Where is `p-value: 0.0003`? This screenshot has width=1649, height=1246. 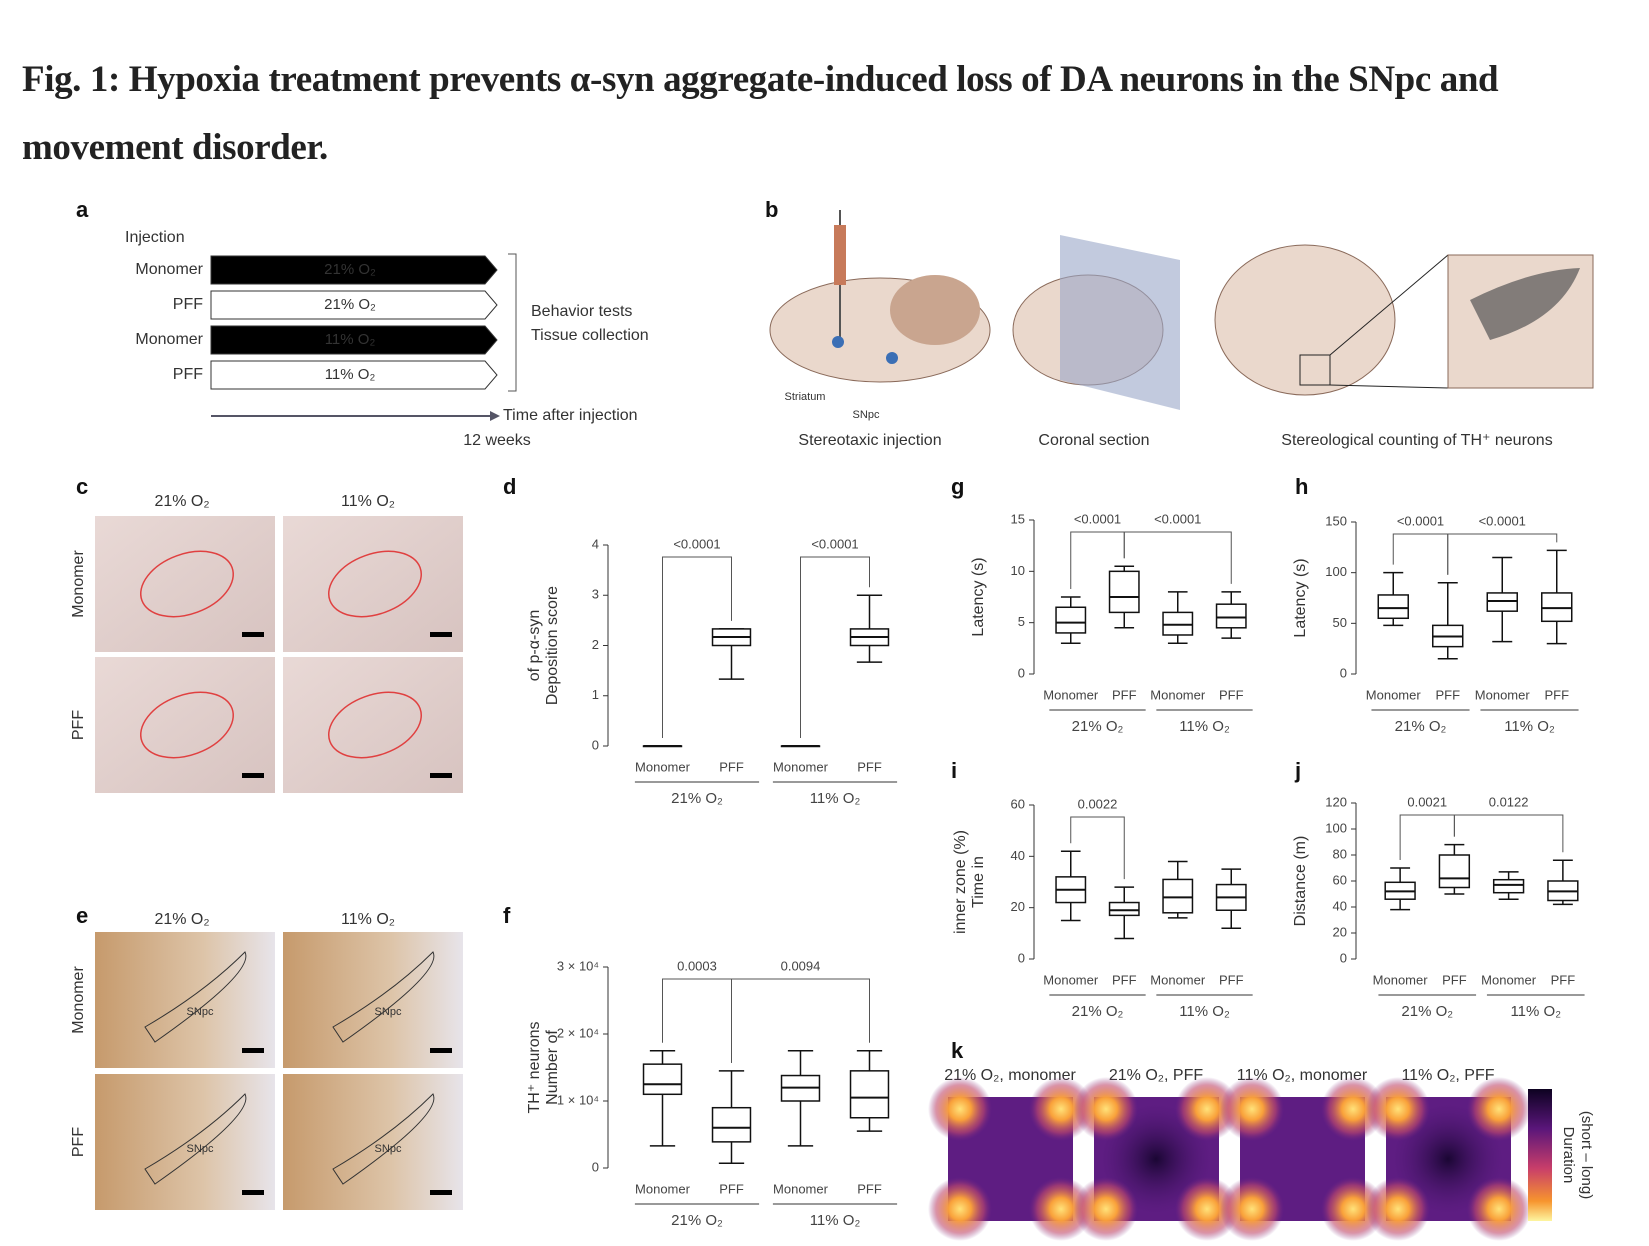
p-value: 0.0003 is located at coordinates (697, 965).